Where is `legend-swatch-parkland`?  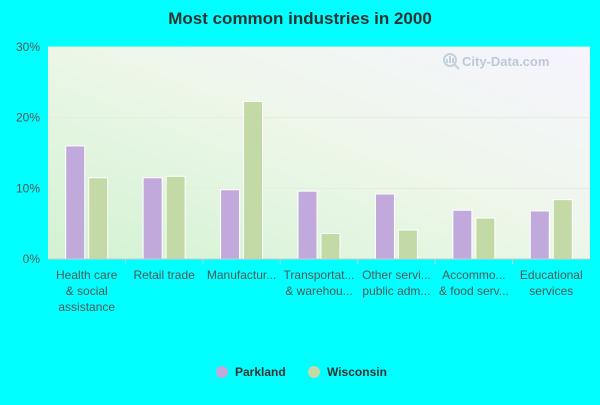 legend-swatch-parkland is located at coordinates (222, 372).